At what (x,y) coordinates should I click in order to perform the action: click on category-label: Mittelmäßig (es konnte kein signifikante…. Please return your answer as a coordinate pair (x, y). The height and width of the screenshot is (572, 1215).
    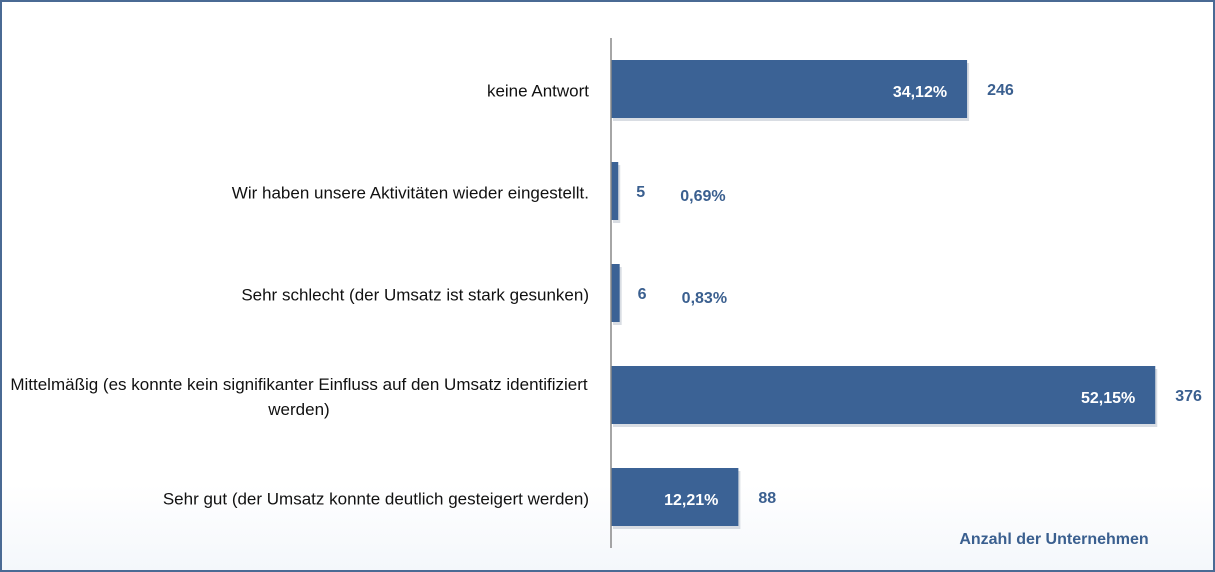
    Looking at the image, I should click on (299, 397).